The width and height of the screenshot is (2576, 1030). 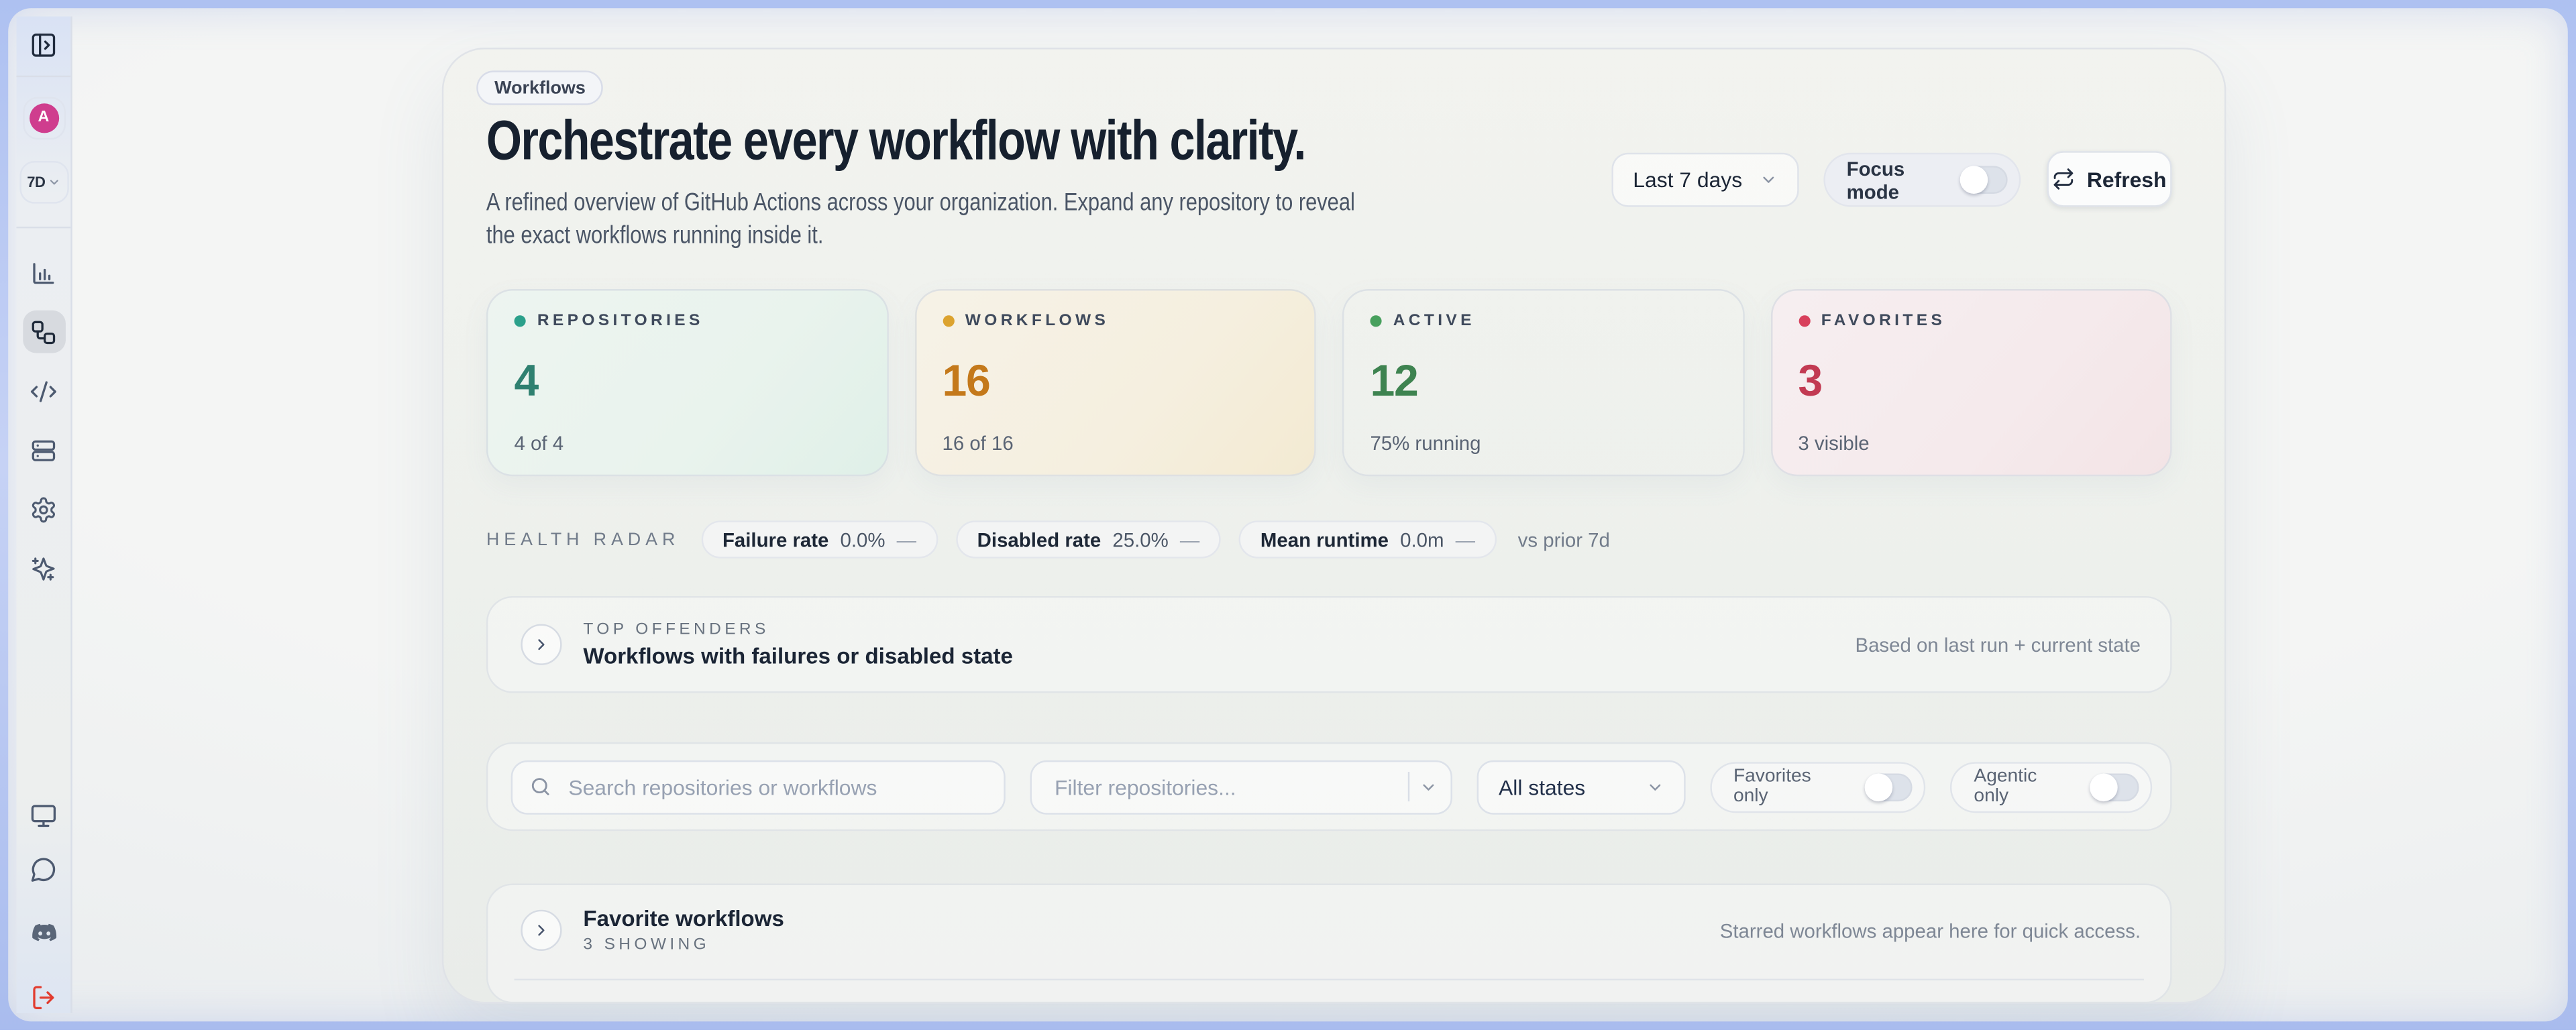 I want to click on sidebar-item-servers, so click(x=43, y=450).